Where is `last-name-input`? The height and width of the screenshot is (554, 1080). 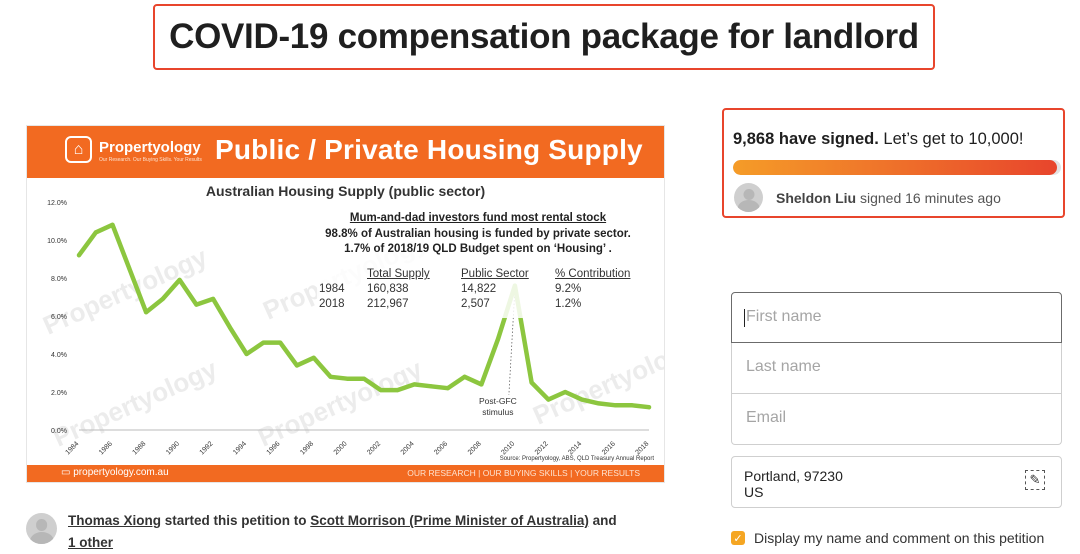
last-name-input is located at coordinates (896, 367).